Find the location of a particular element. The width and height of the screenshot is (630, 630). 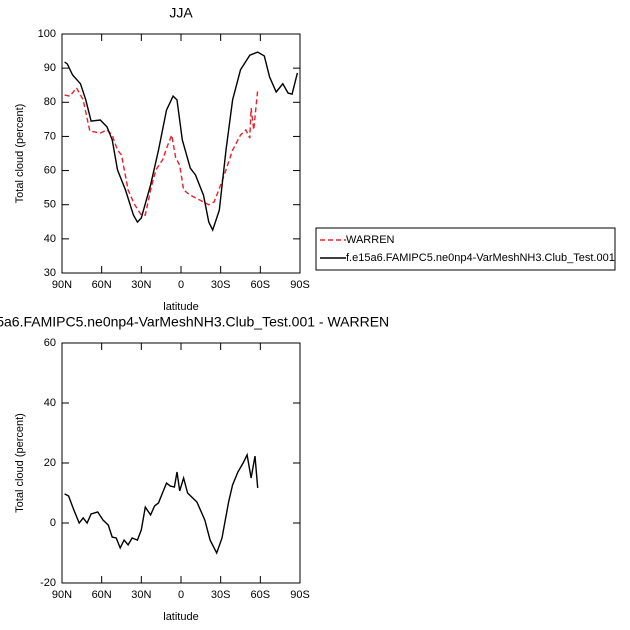

legend-label: WARREN is located at coordinates (370, 240).